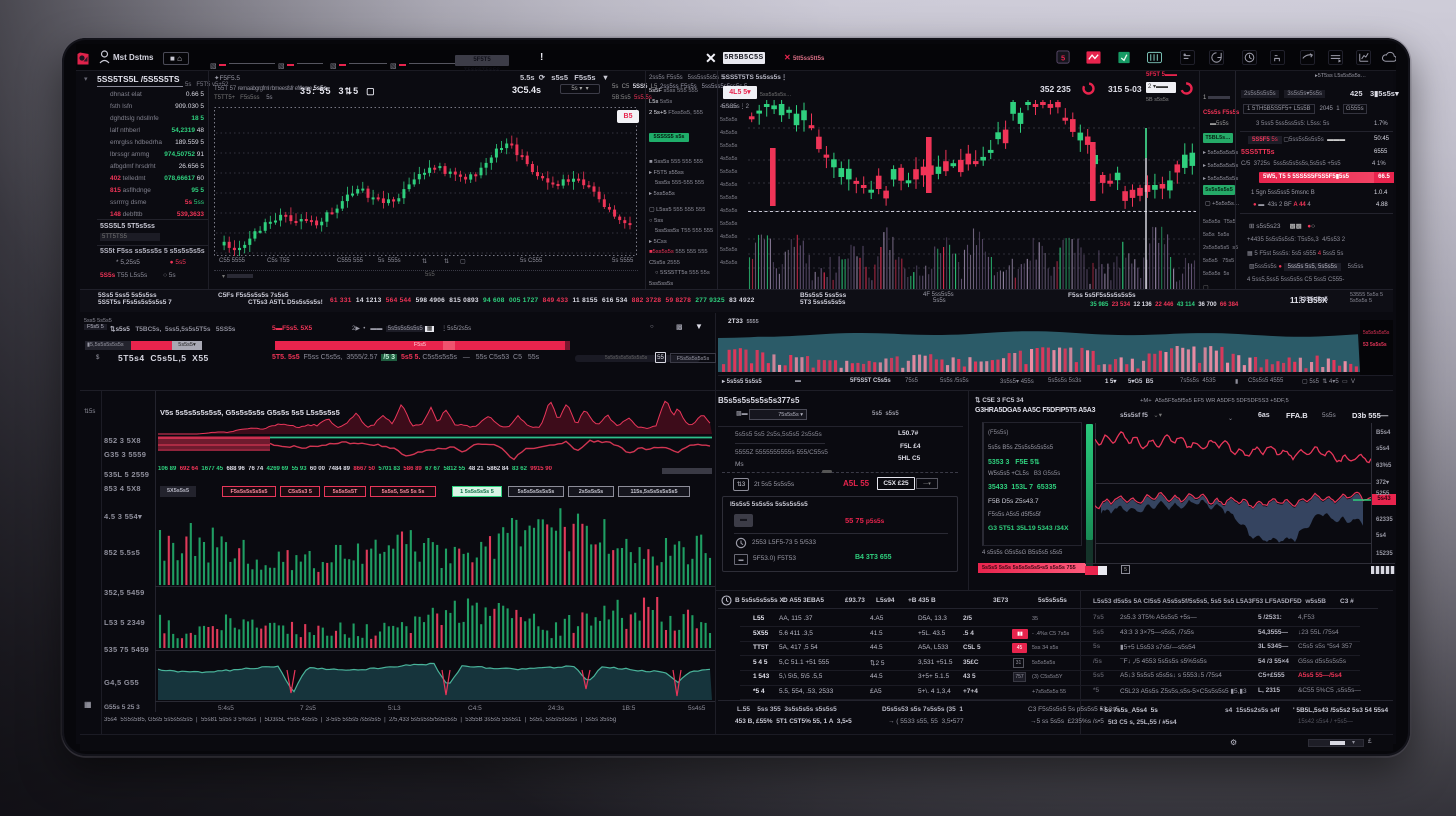  I want to click on svg-text: 5, so click(1063, 57).